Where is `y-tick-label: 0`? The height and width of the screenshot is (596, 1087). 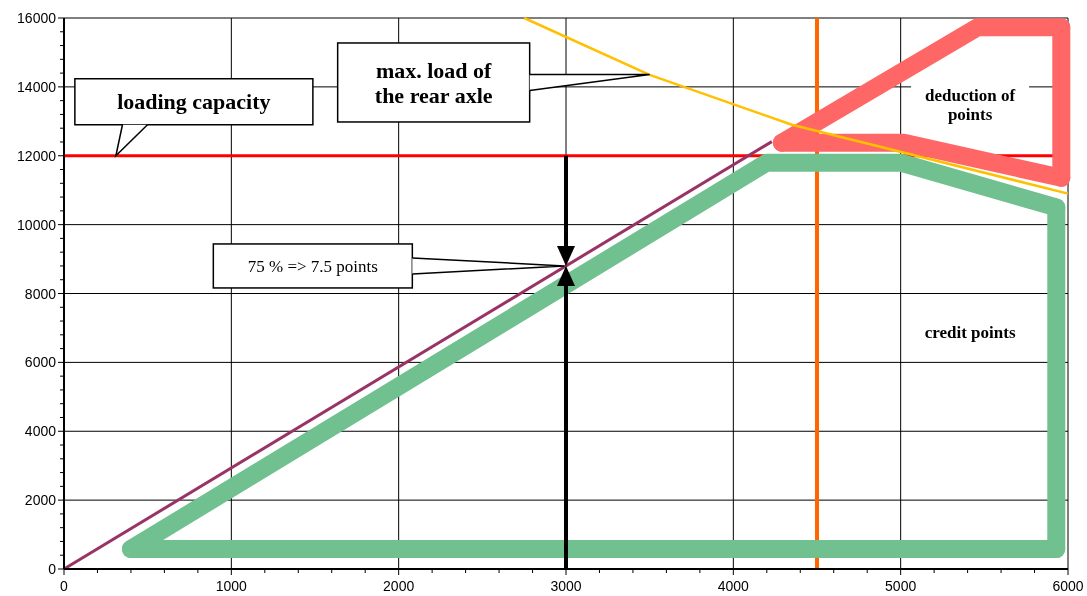
y-tick-label: 0 is located at coordinates (52, 569).